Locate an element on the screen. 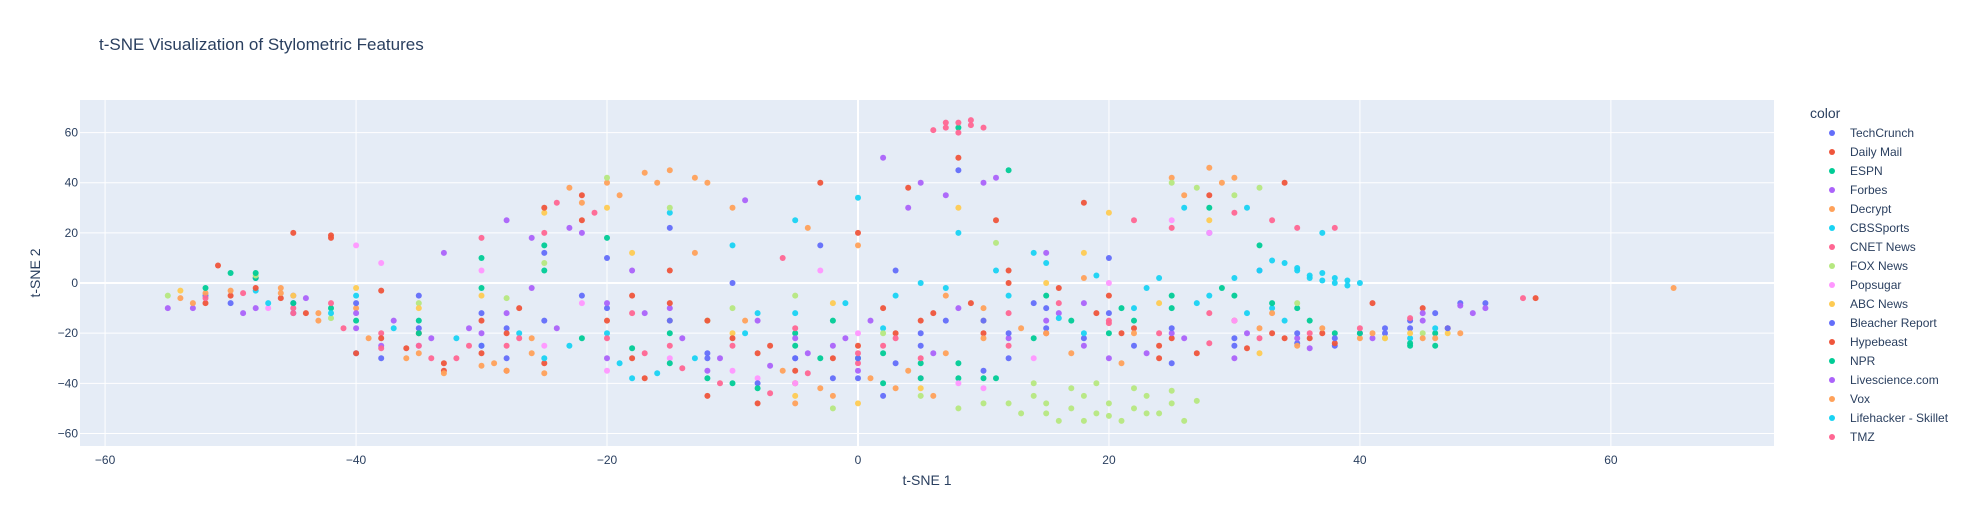 This screenshot has width=1976, height=525. legend-item: CNET News is located at coordinates (1872, 247).